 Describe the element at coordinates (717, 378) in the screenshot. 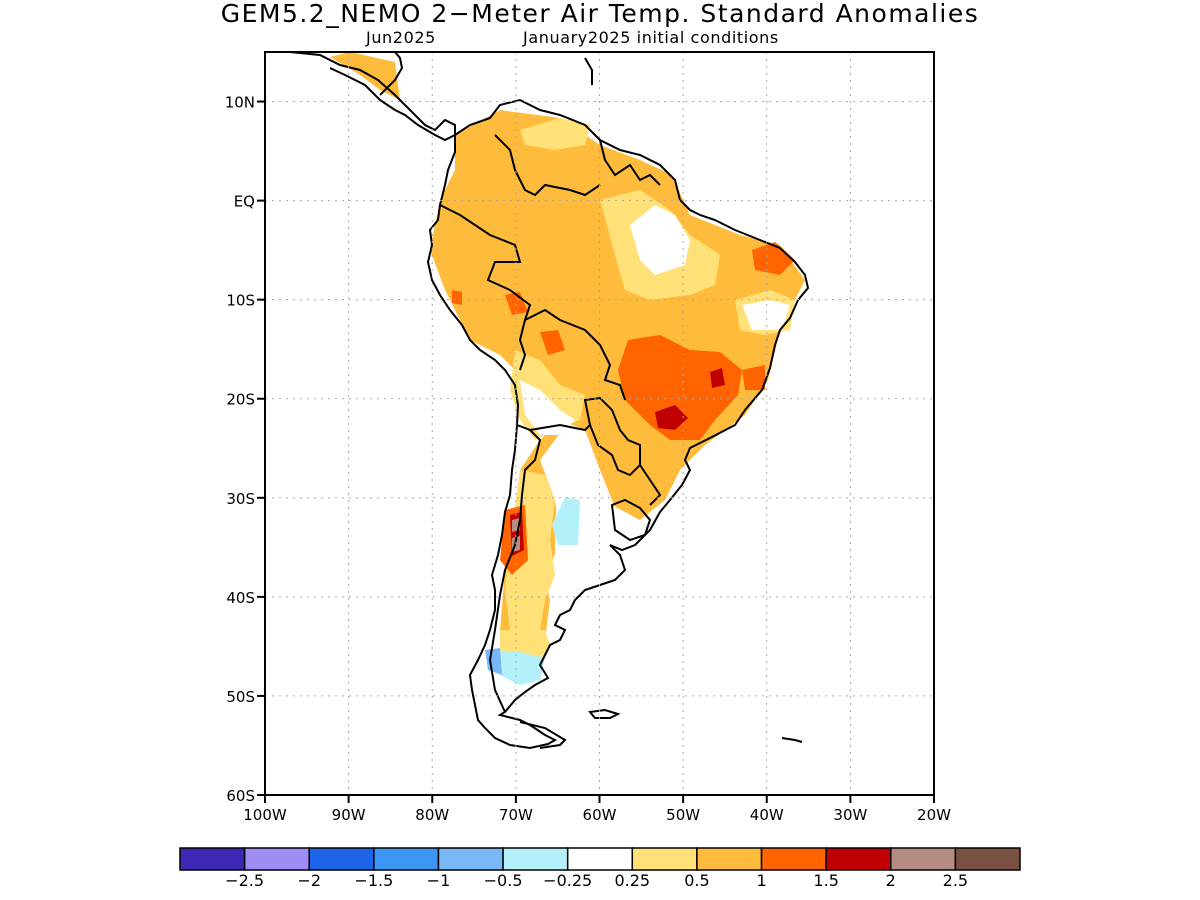

I see `anomaly-region-1p5-2-minas` at that location.